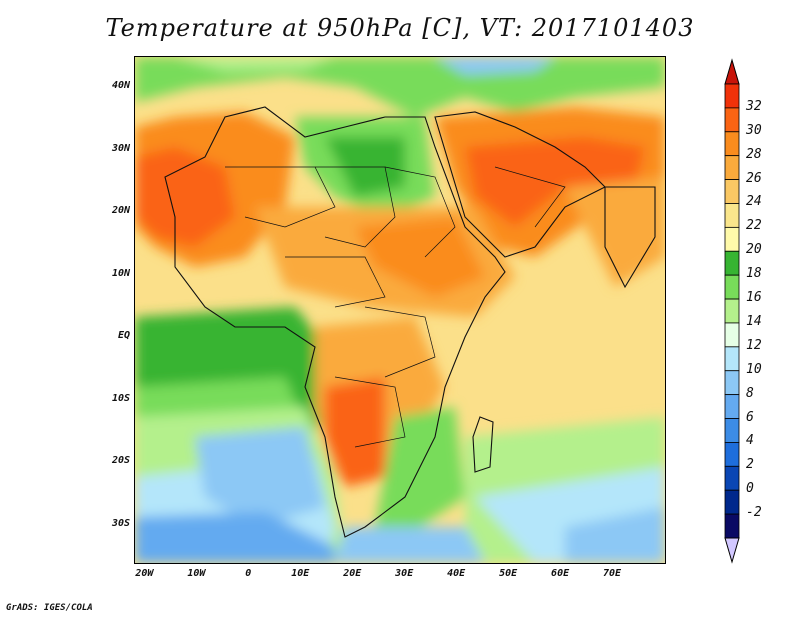  Describe the element at coordinates (120, 148) in the screenshot. I see `latitude-label: 30N` at that location.